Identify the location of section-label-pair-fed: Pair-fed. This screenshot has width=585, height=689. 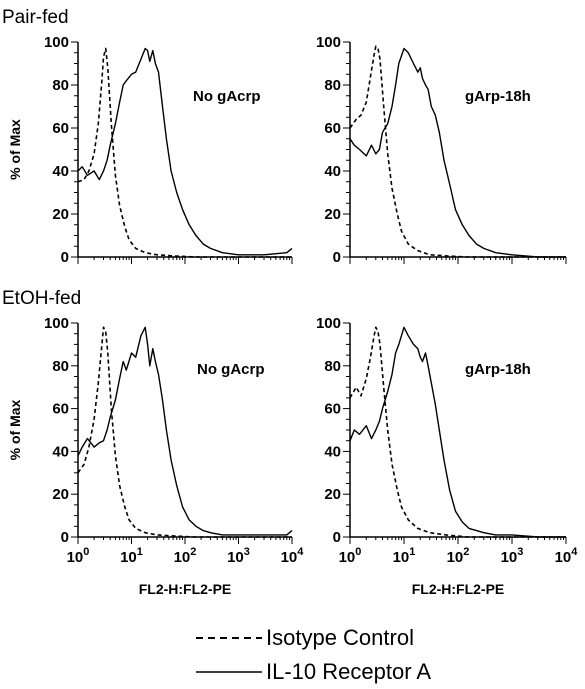
(35, 17).